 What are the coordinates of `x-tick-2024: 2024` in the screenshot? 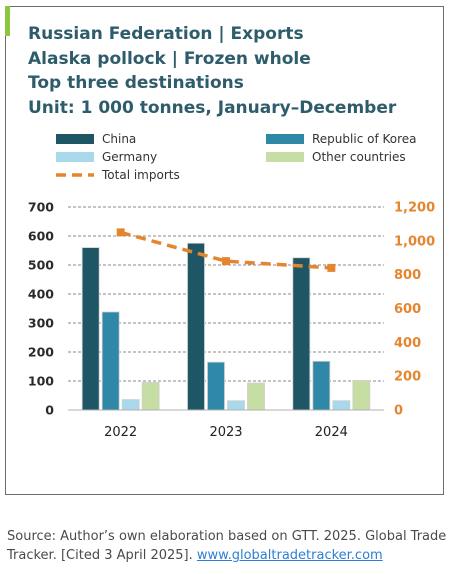 It's located at (331, 432).